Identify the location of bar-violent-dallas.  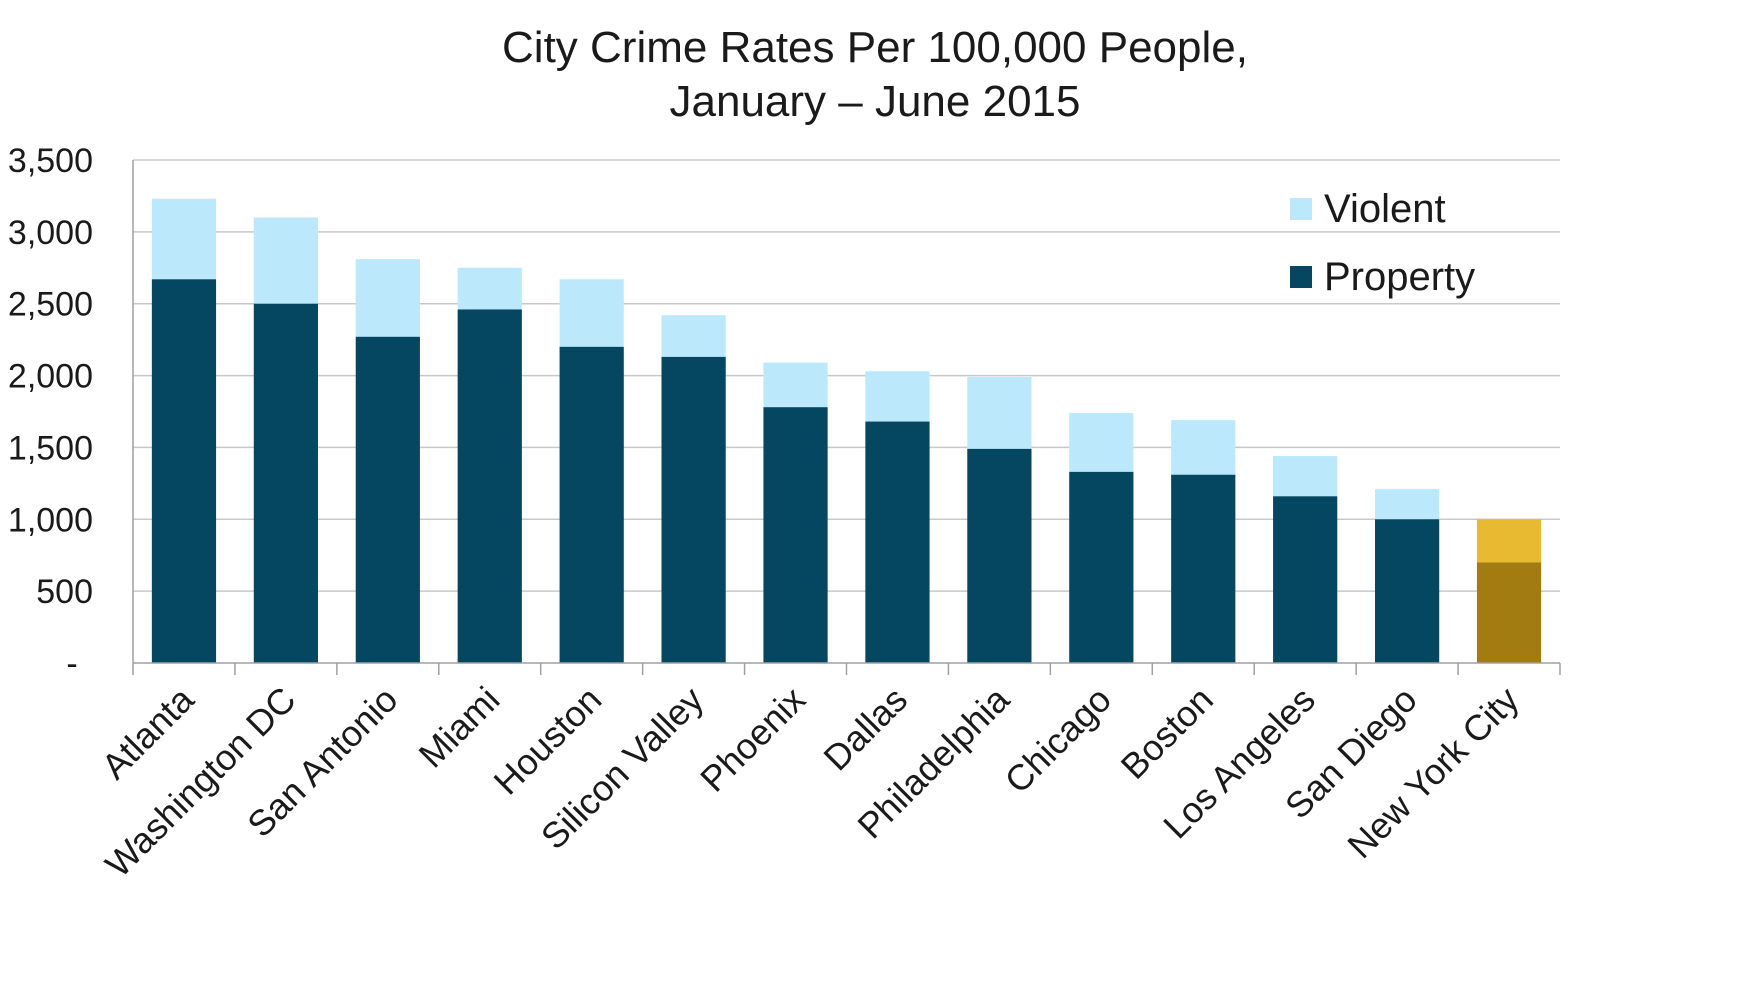
(897, 396).